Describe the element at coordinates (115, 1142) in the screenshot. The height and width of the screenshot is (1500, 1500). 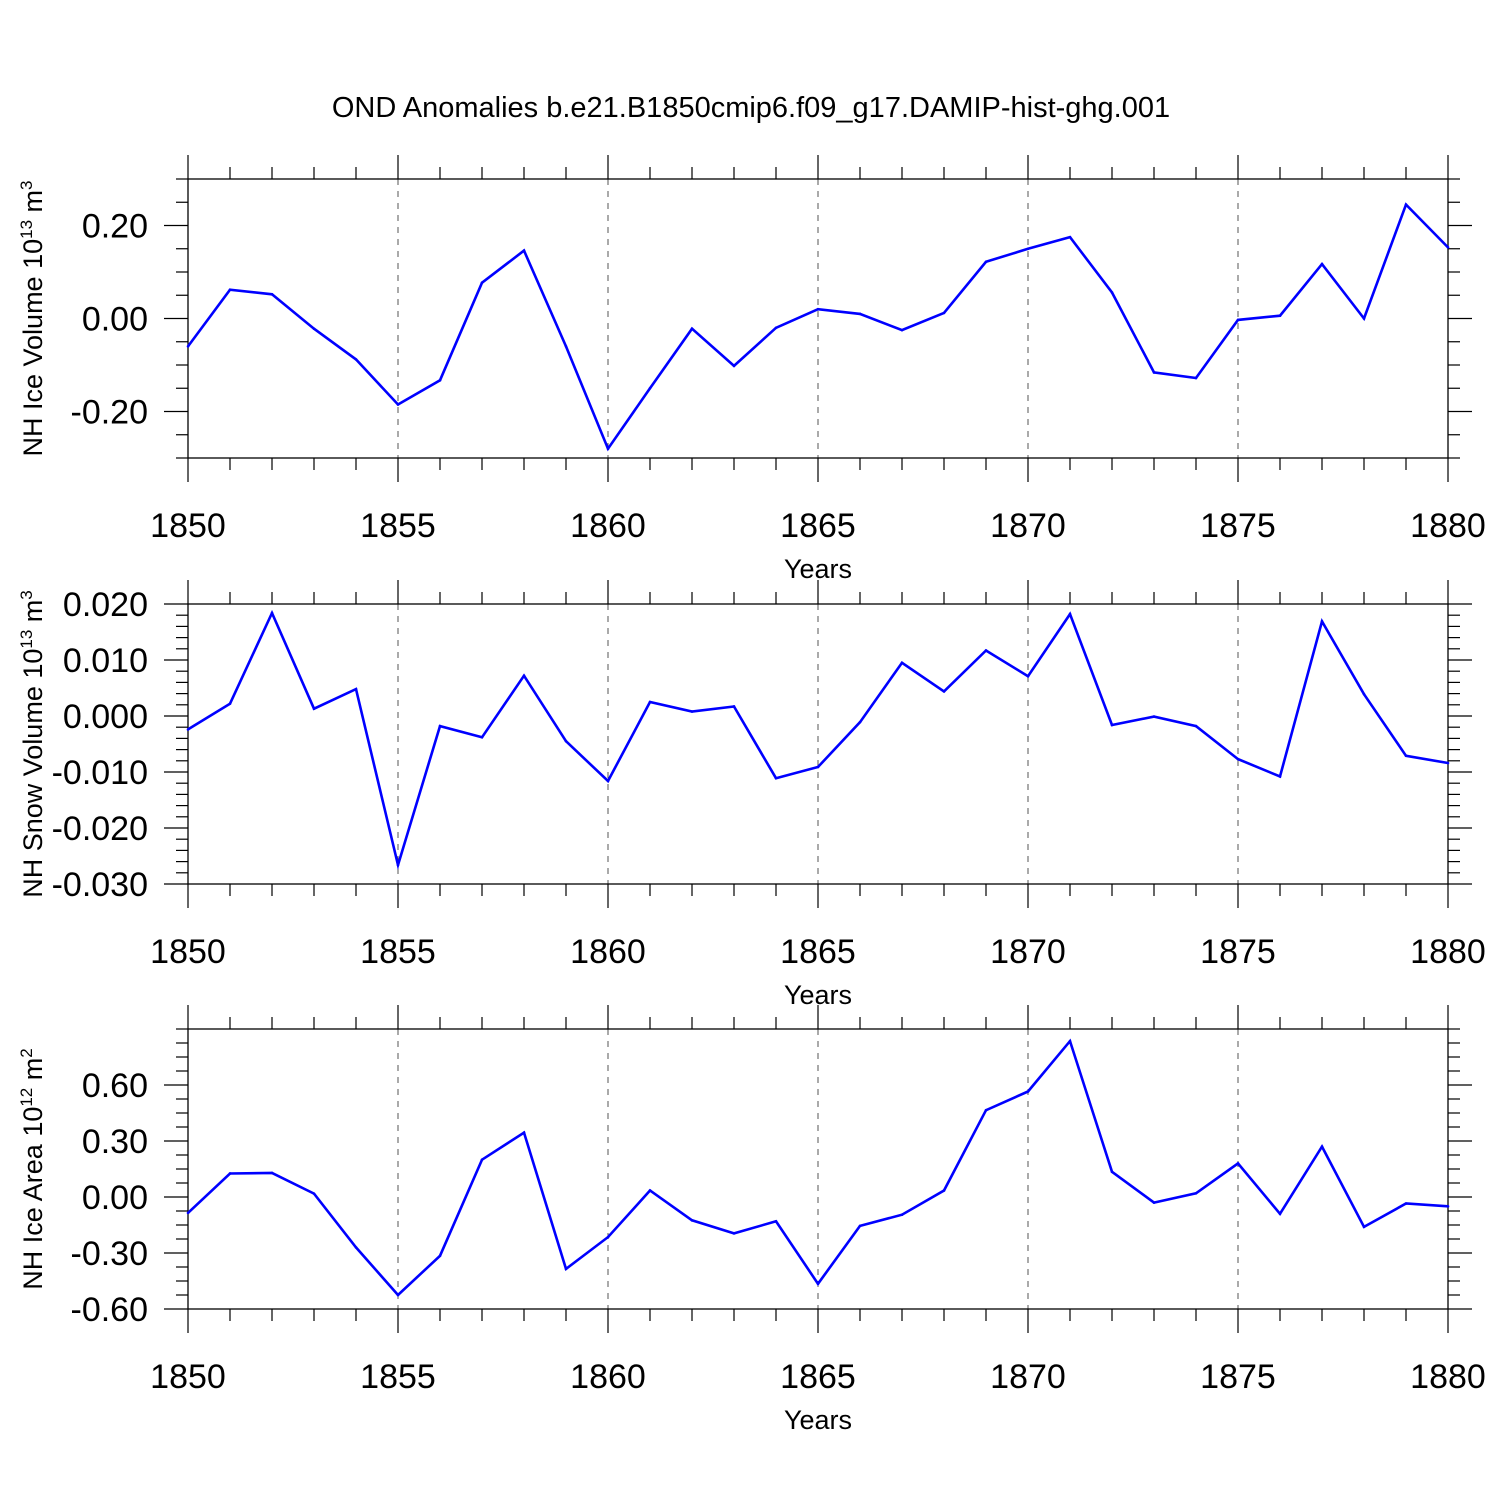
I see `y-tick-label: 0.30` at that location.